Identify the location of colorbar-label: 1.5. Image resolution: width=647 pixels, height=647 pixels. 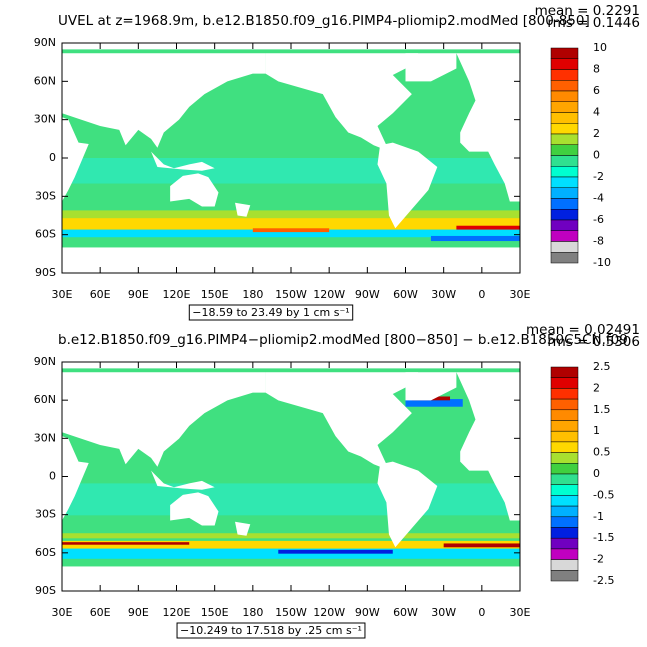
(602, 409).